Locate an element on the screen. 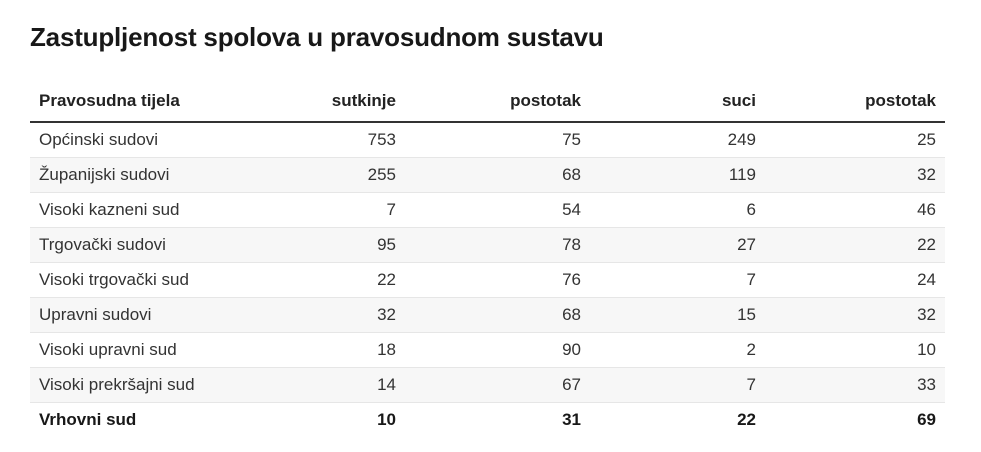 This screenshot has width=981, height=452. column-header-suci: suci is located at coordinates (677, 101).